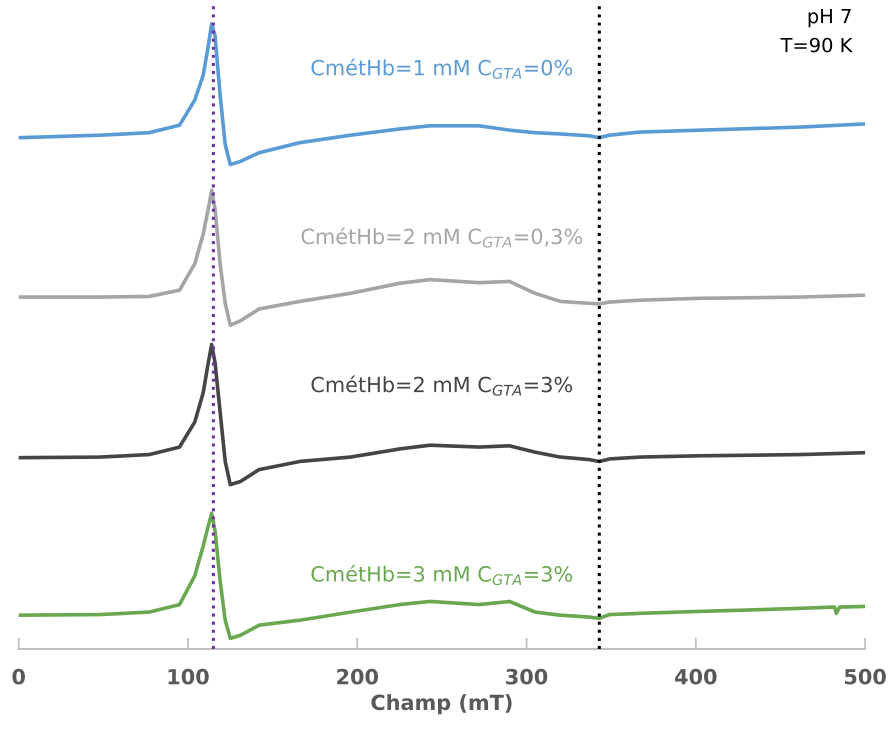 The width and height of the screenshot is (890, 740). Describe the element at coordinates (441, 575) in the screenshot. I see `series-label: CmétHb=3 mM C$_{GTA}$=3%` at that location.